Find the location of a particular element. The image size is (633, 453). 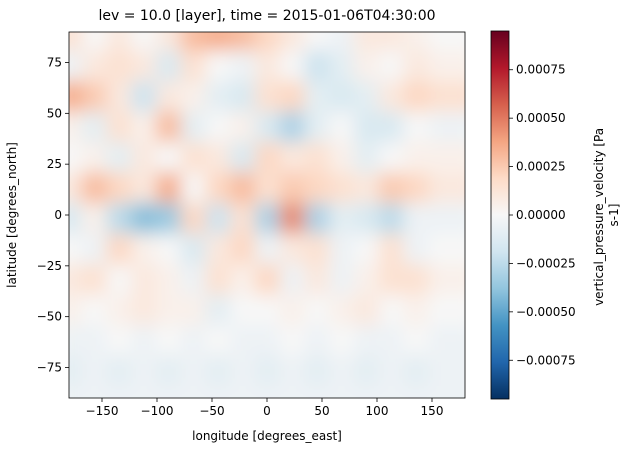

colorbar-tick-label: 0.00000 is located at coordinates (541, 215).